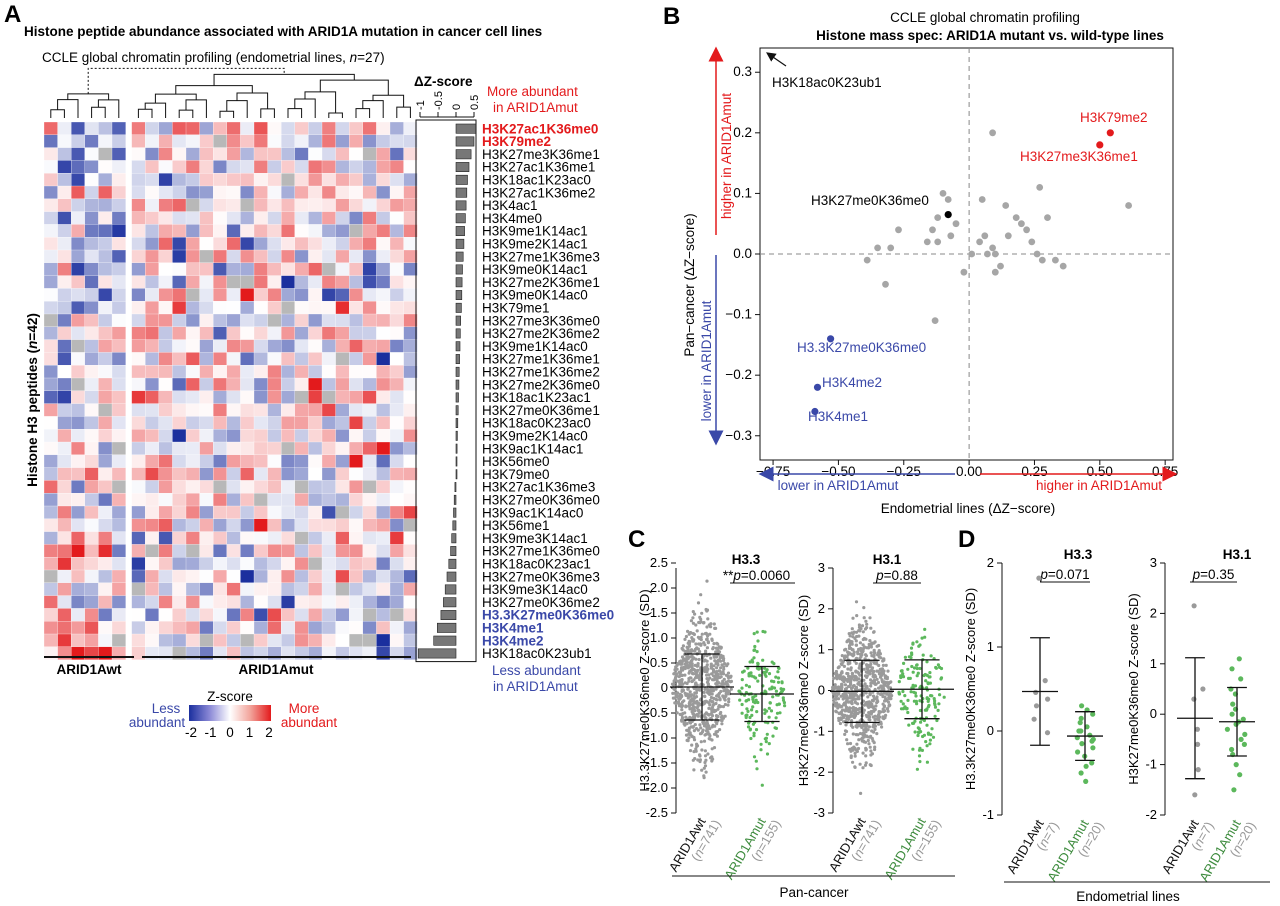 The width and height of the screenshot is (1280, 906). What do you see at coordinates (838, 416) in the screenshot?
I see `scatter-point-label: H3K4me1` at bounding box center [838, 416].